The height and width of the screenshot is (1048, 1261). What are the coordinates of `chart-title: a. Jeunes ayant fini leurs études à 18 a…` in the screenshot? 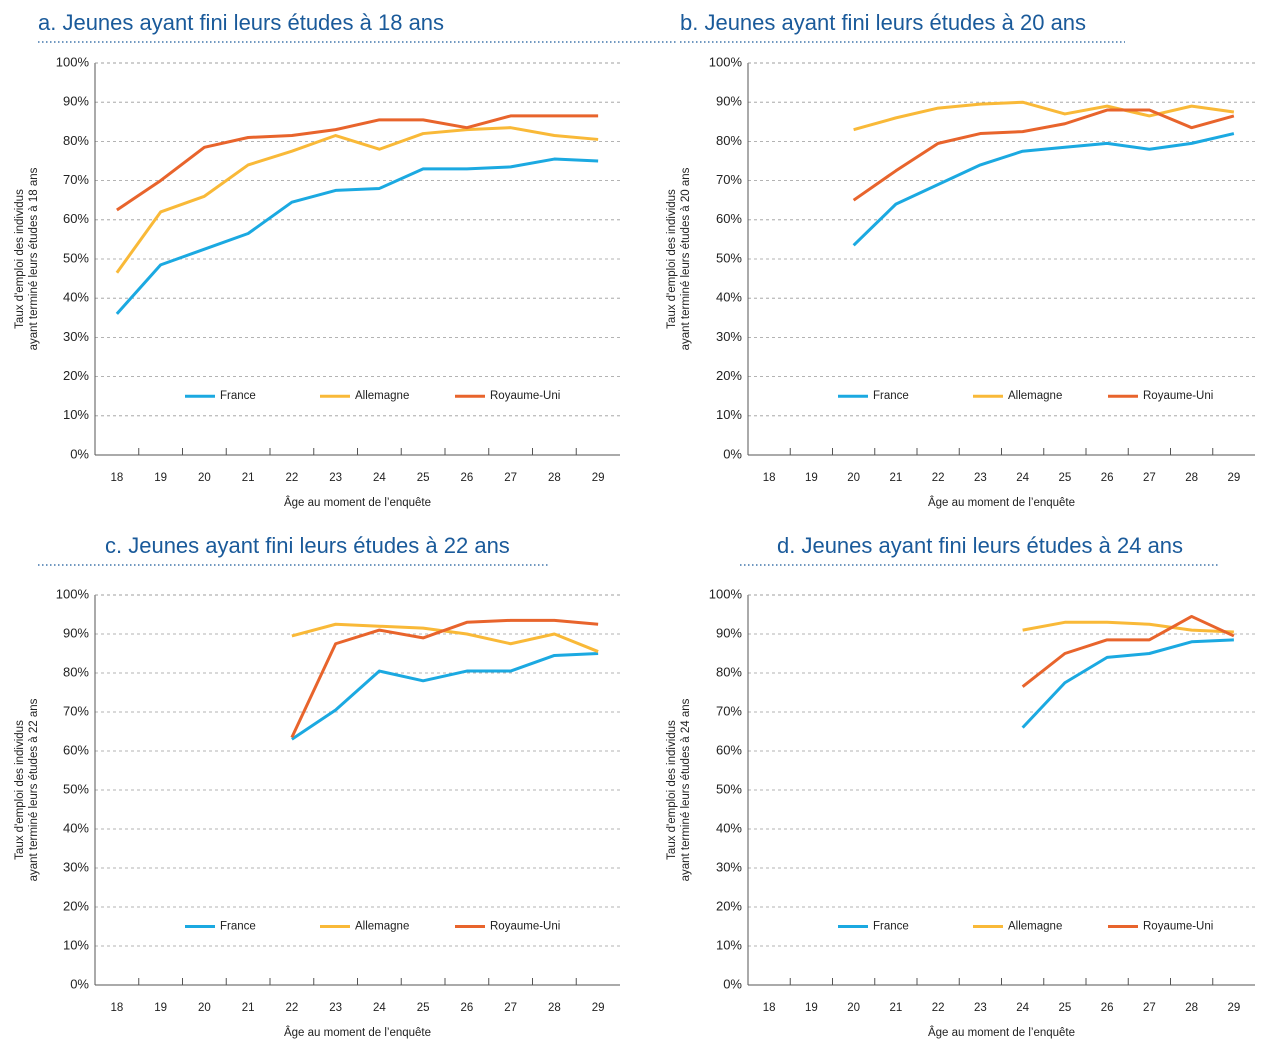 It's located at (241, 22).